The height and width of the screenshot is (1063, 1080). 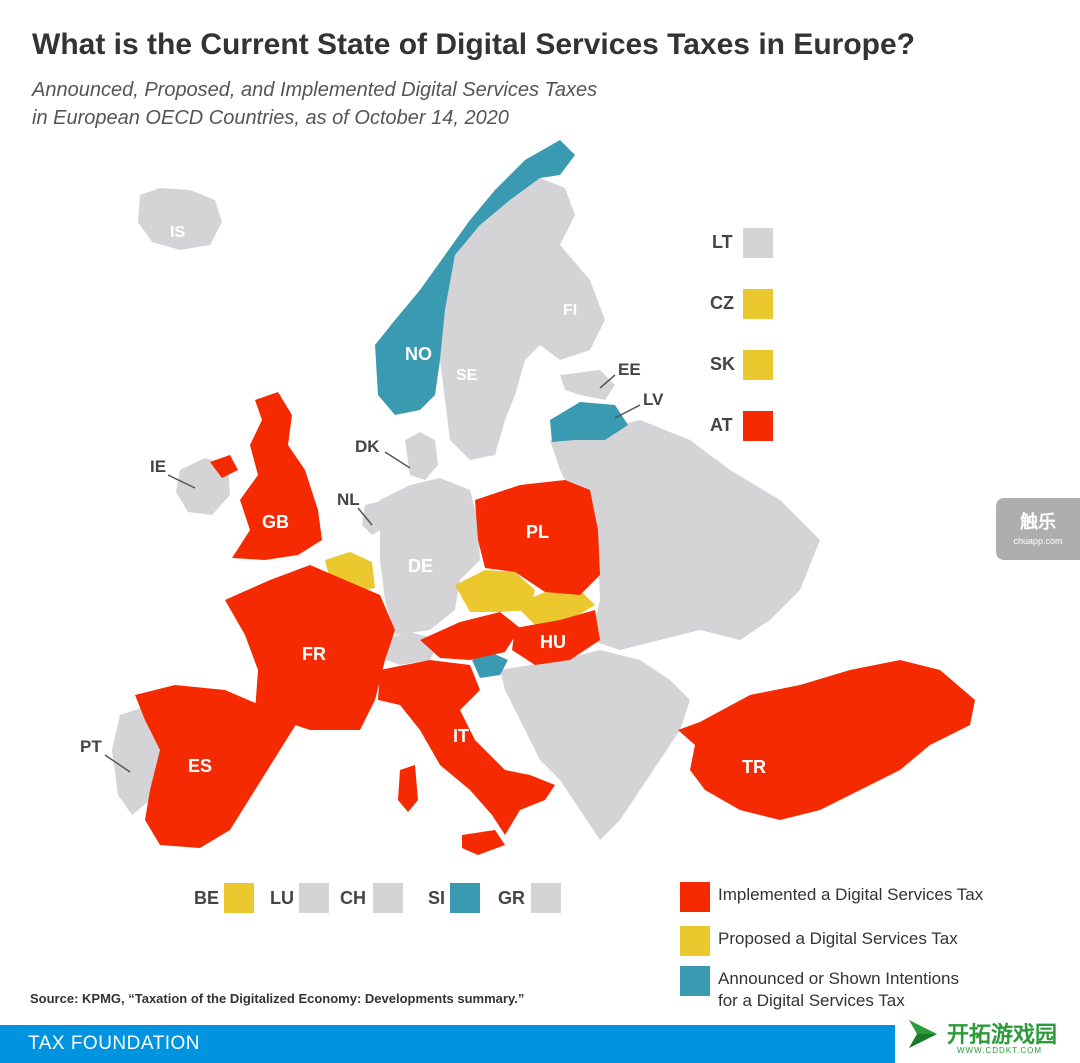 I want to click on country-shape-balkans, so click(x=595, y=745).